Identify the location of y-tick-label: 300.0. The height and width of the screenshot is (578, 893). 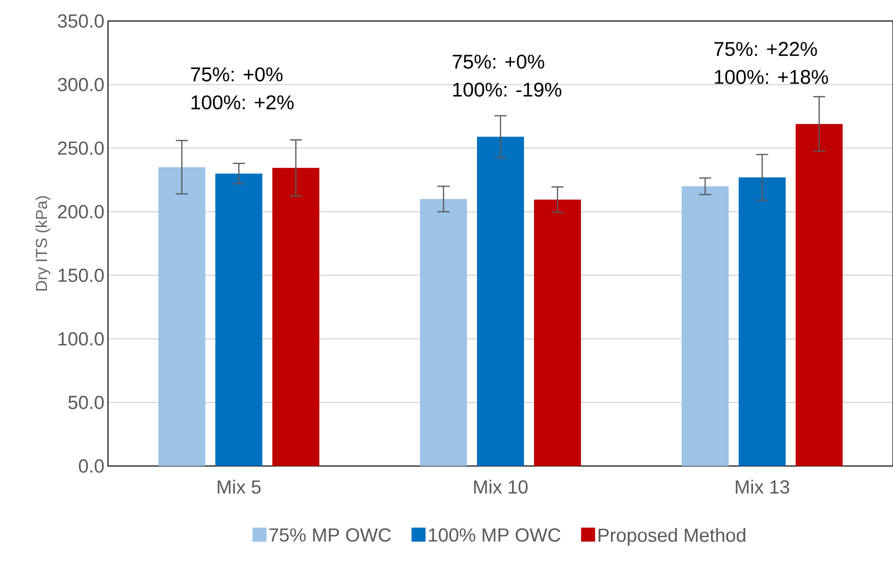
(81, 85).